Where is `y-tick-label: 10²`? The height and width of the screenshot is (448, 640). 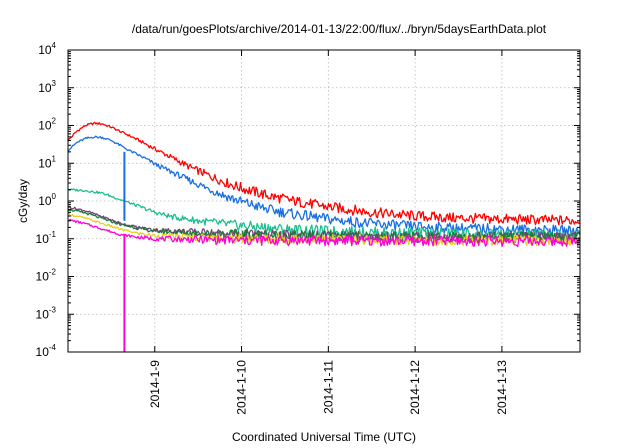
y-tick-label: 10² is located at coordinates (47, 125).